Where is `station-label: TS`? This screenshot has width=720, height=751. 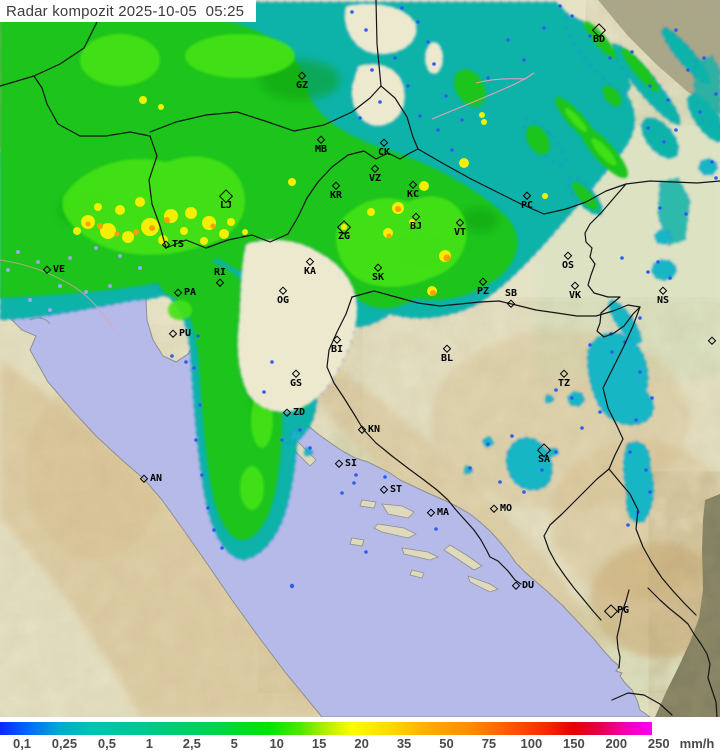 station-label: TS is located at coordinates (178, 244).